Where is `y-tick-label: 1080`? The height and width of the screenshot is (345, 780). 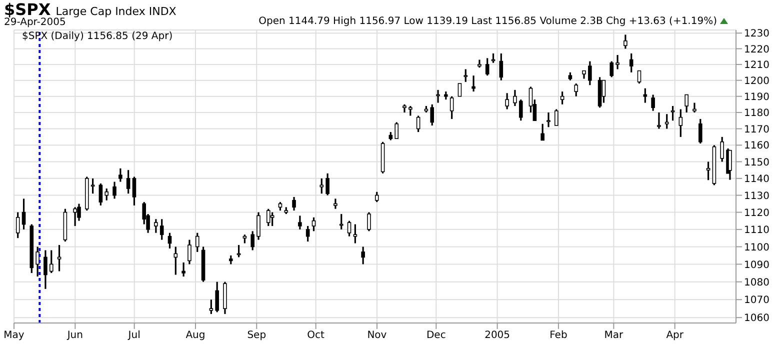
y-tick-label: 1080 is located at coordinates (757, 282).